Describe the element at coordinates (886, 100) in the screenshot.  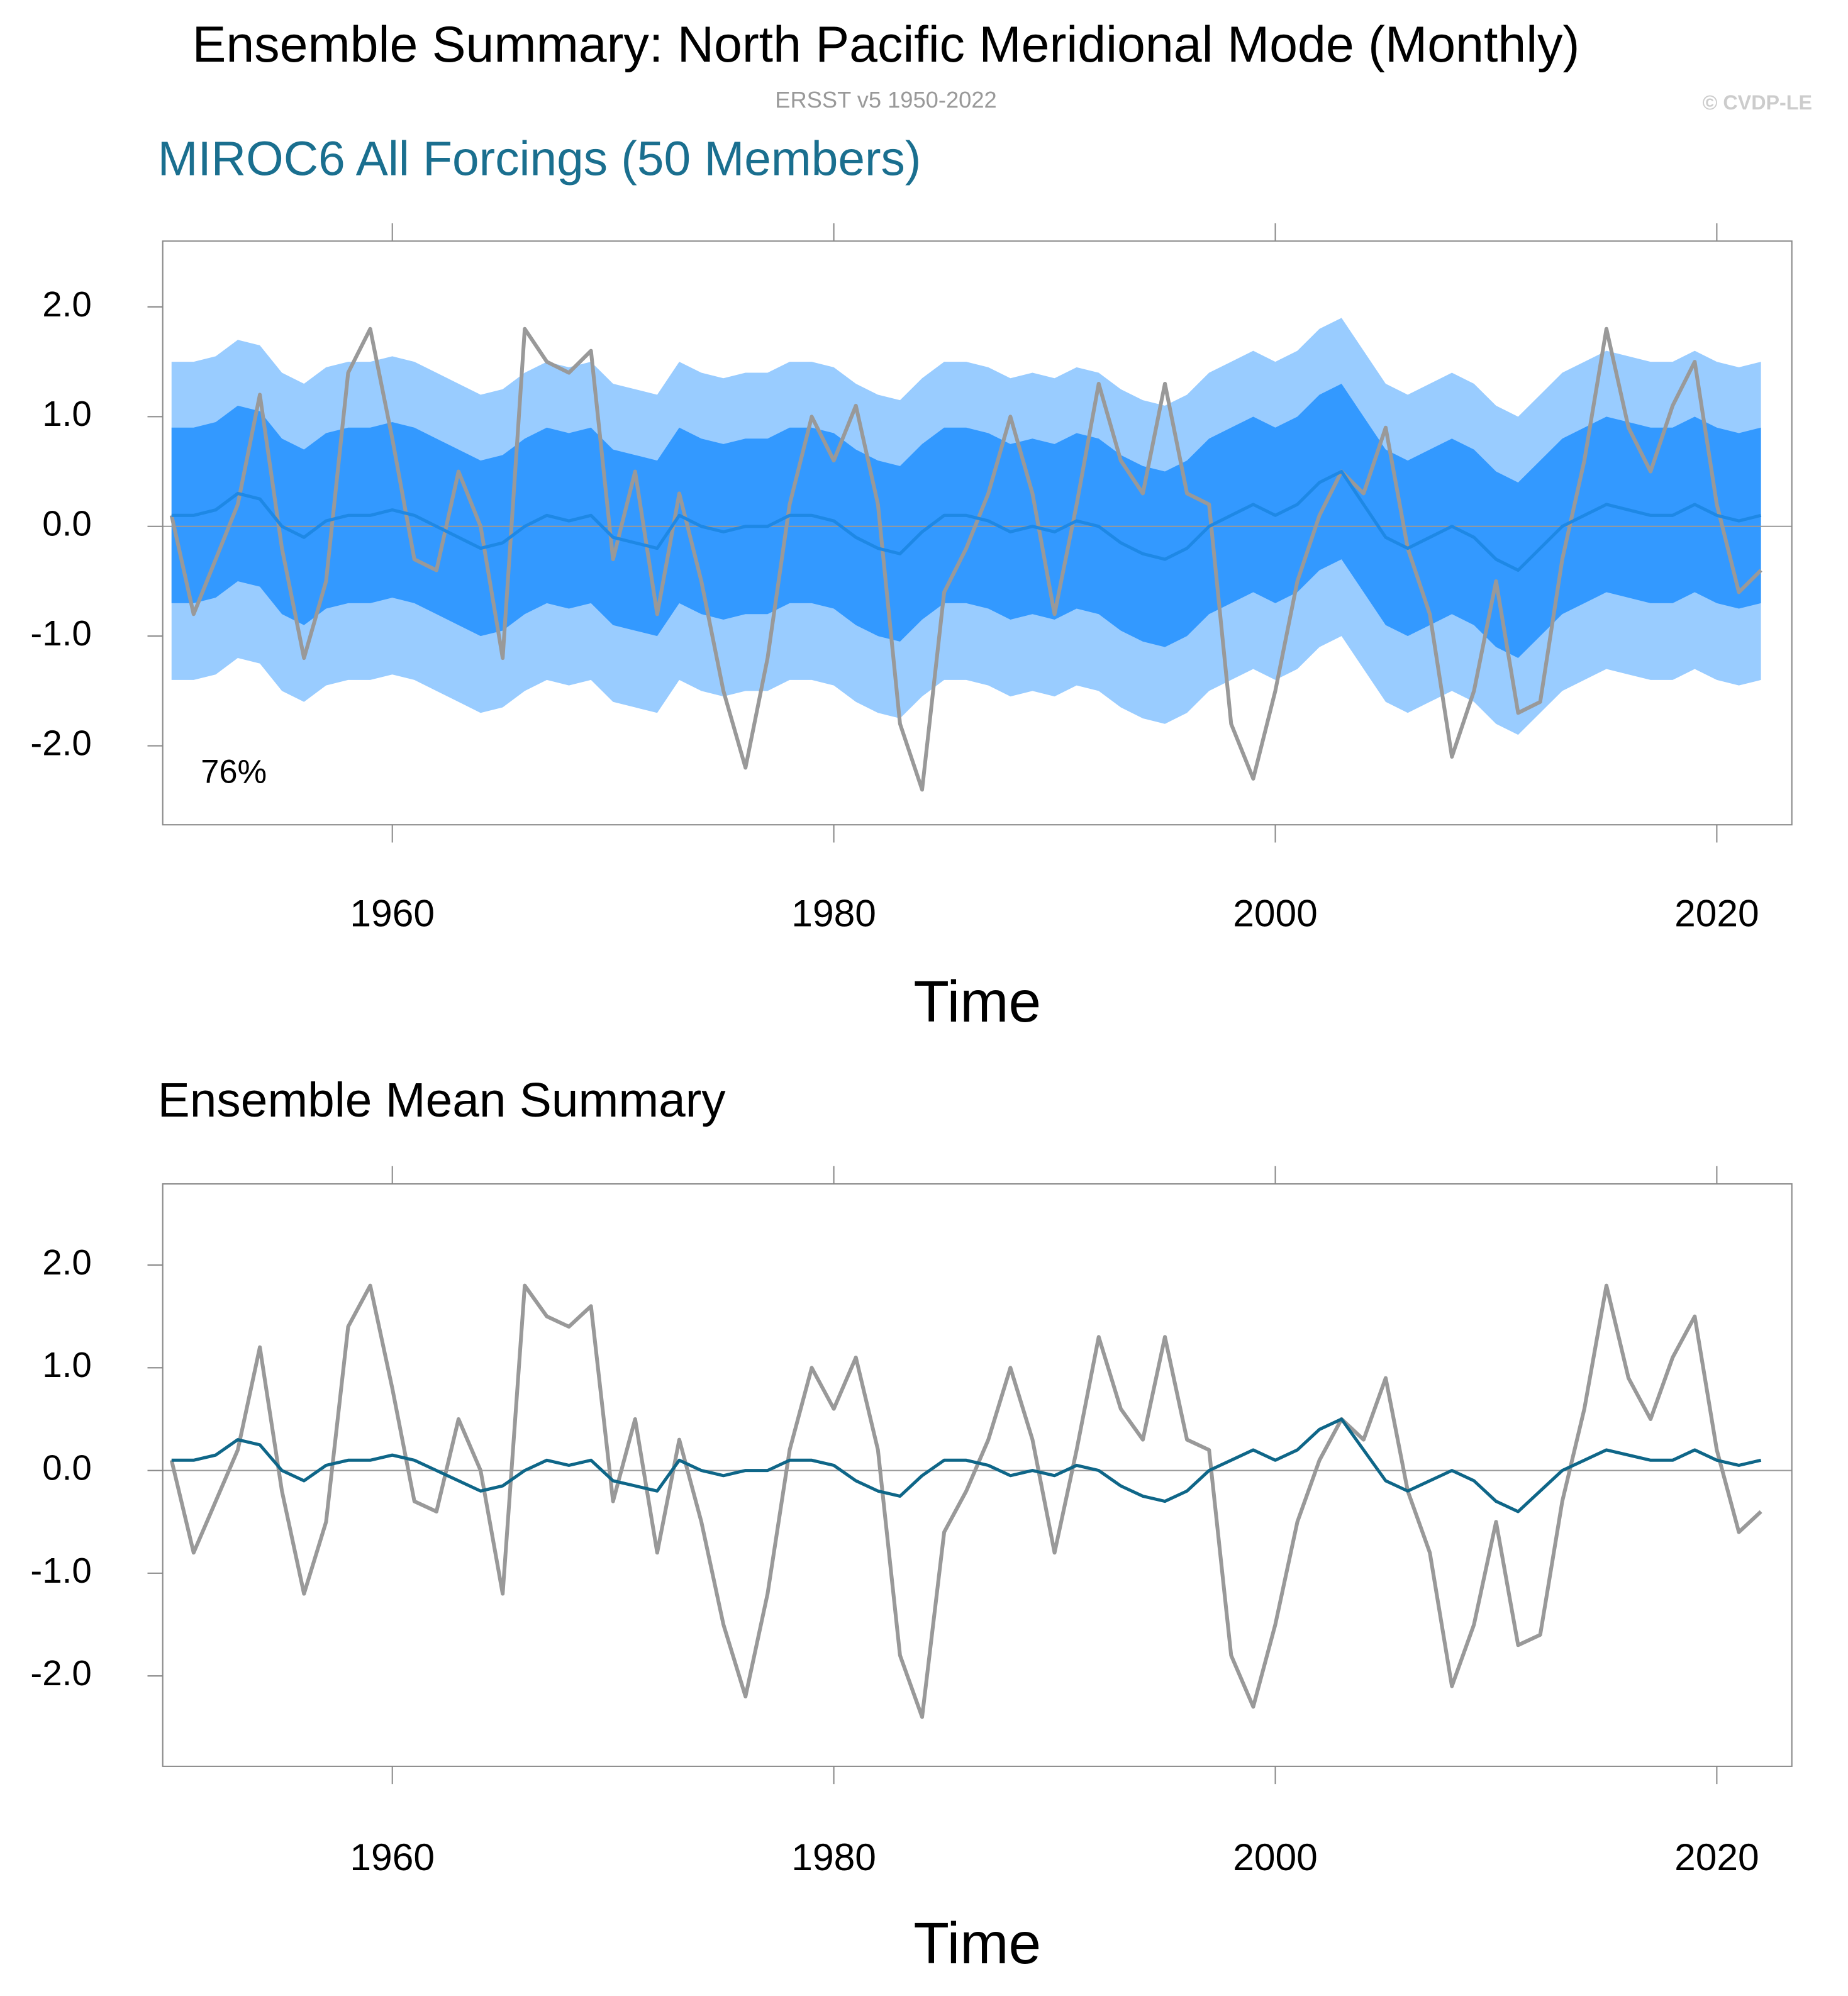
I see `page-subtitle: ERSST v5 1950-2022` at that location.